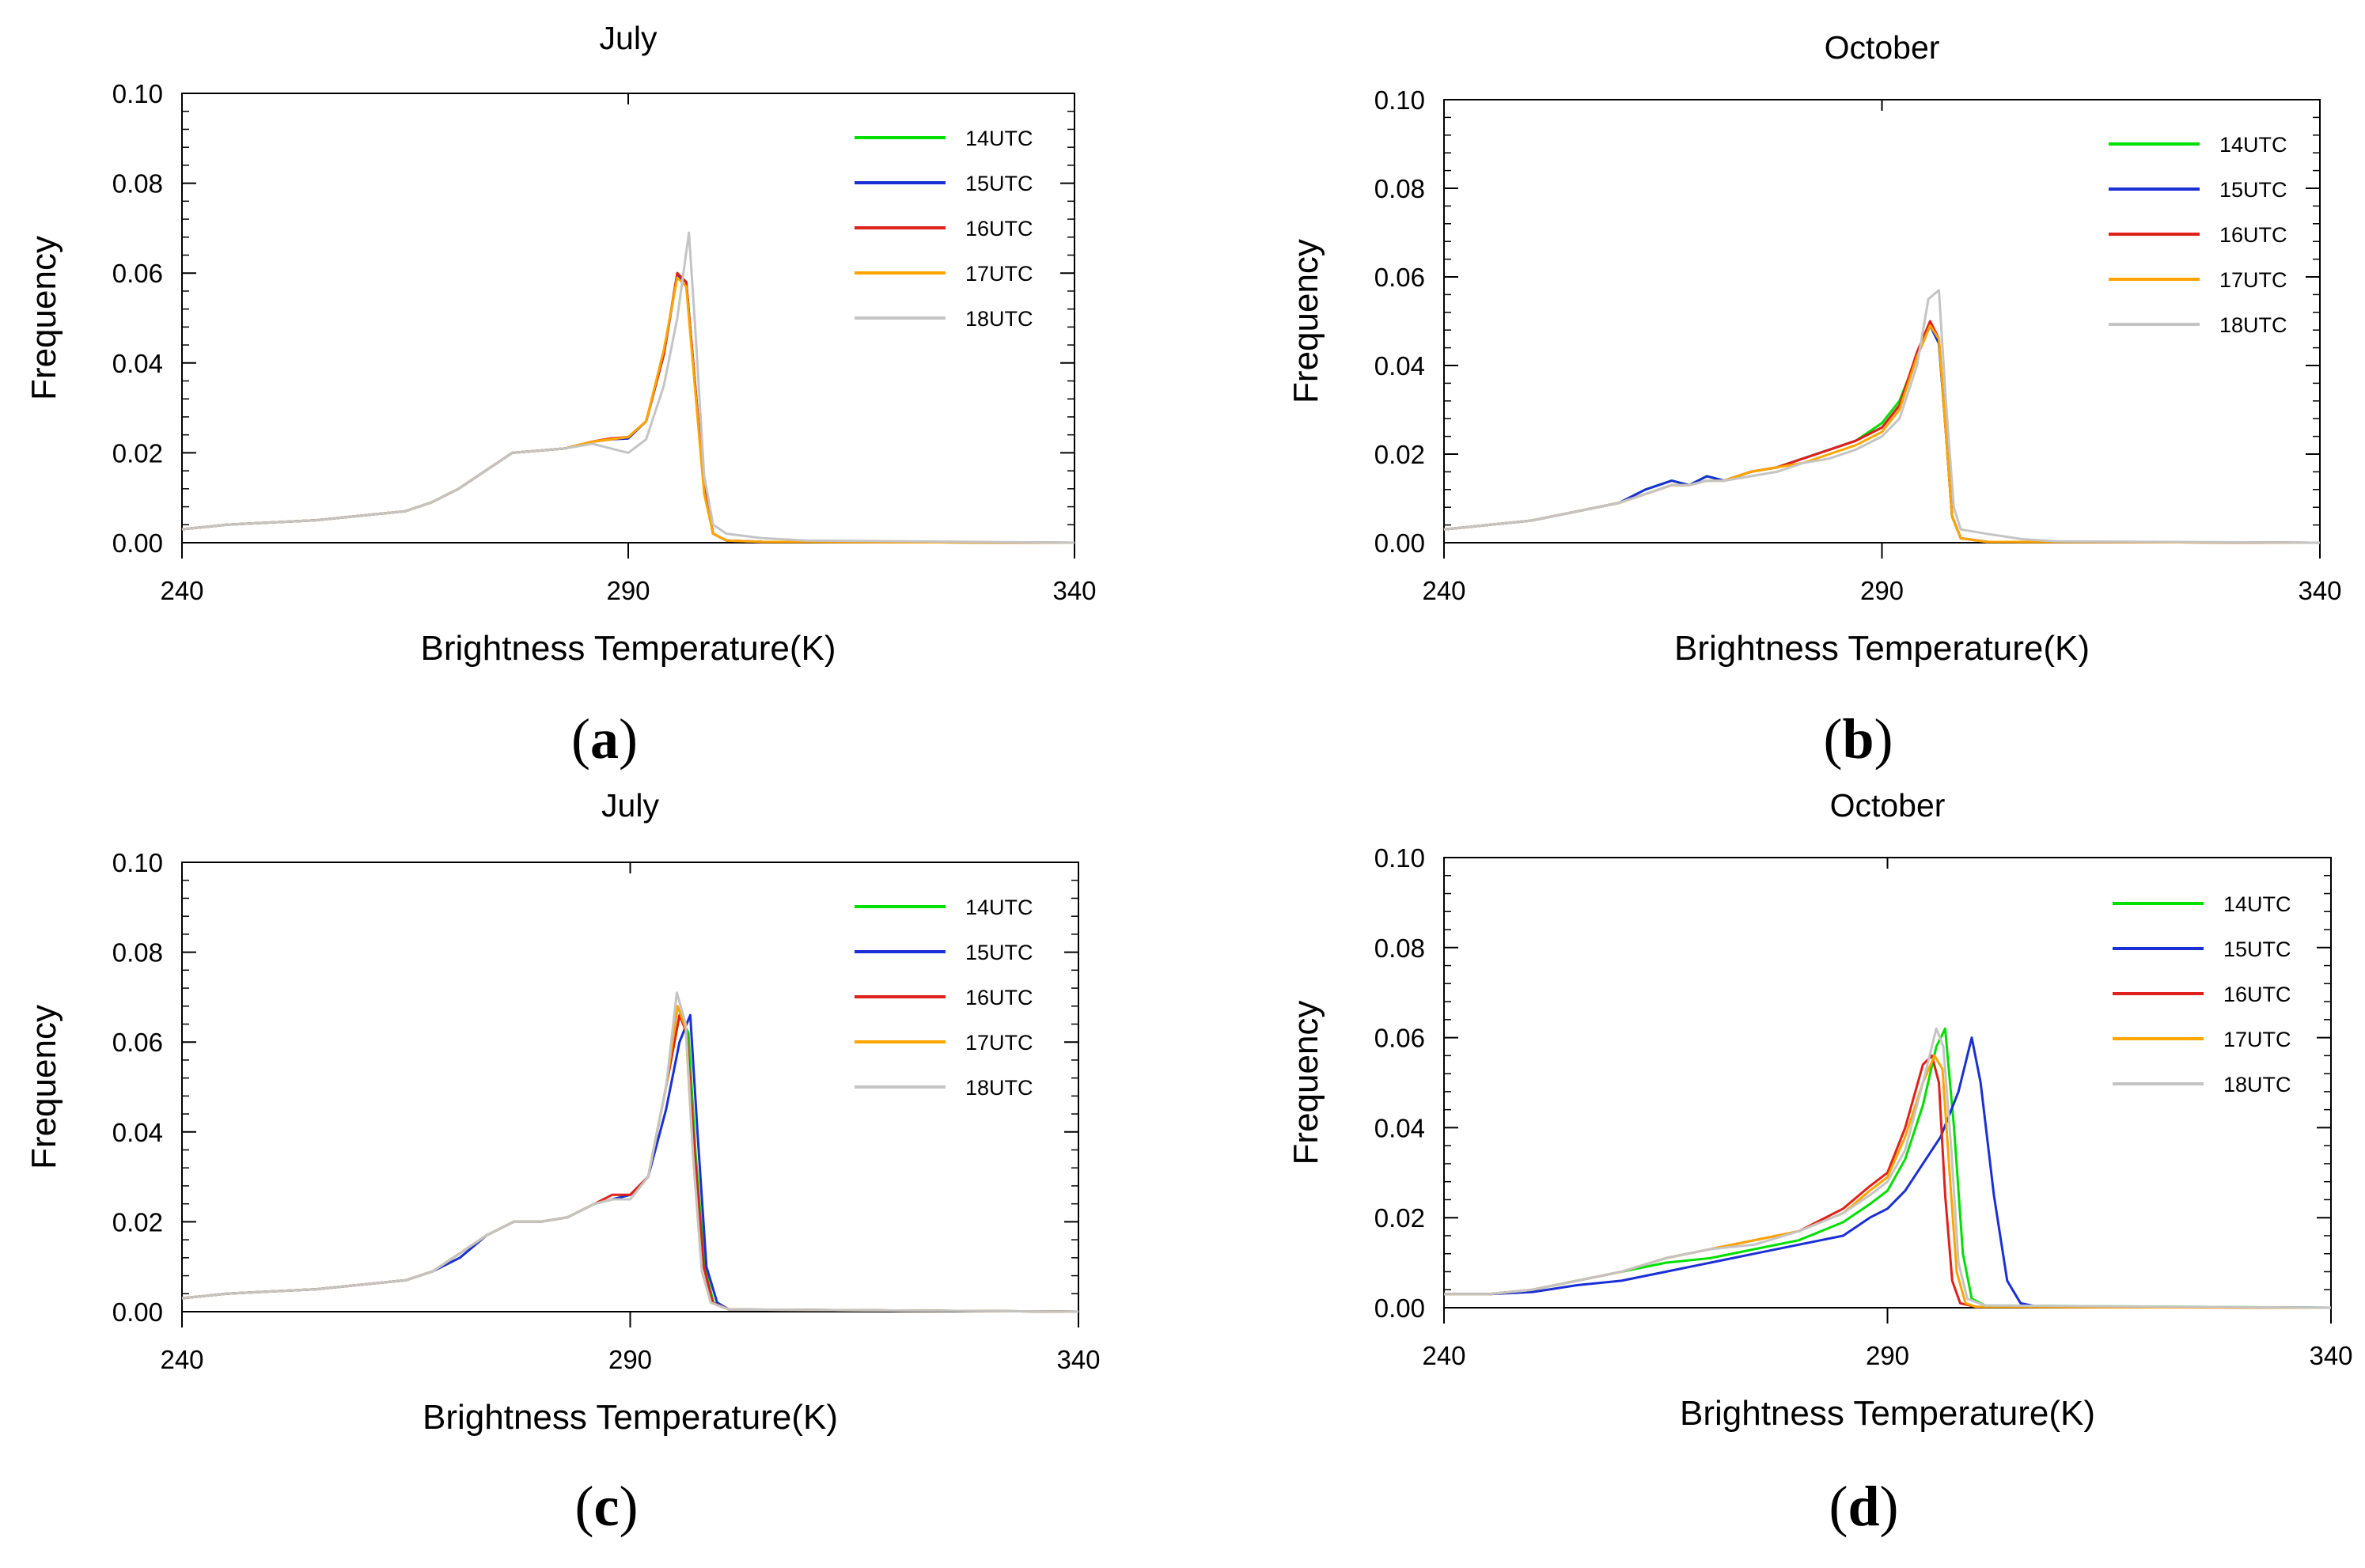  Describe the element at coordinates (630, 805) in the screenshot. I see `chart-title: July` at that location.